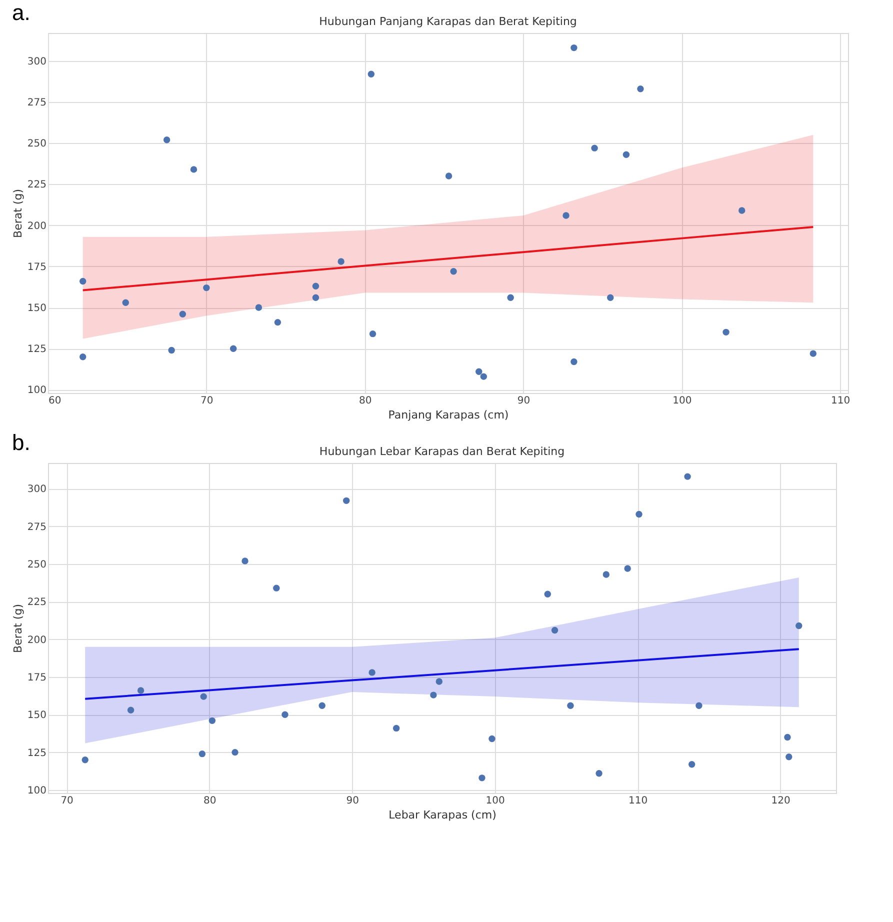  What do you see at coordinates (55, 401) in the screenshot?
I see `x-tick-label: 60` at bounding box center [55, 401].